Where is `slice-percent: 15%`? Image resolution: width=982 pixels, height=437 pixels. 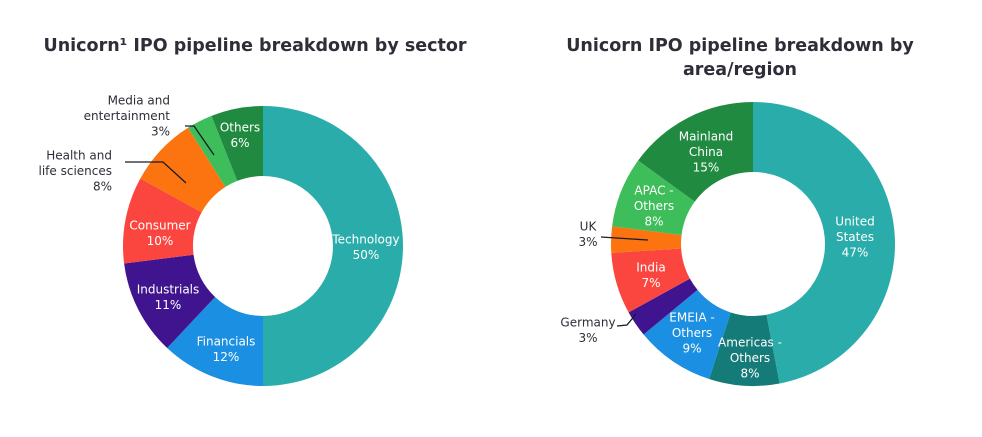
slice-percent: 15% is located at coordinates (706, 168).